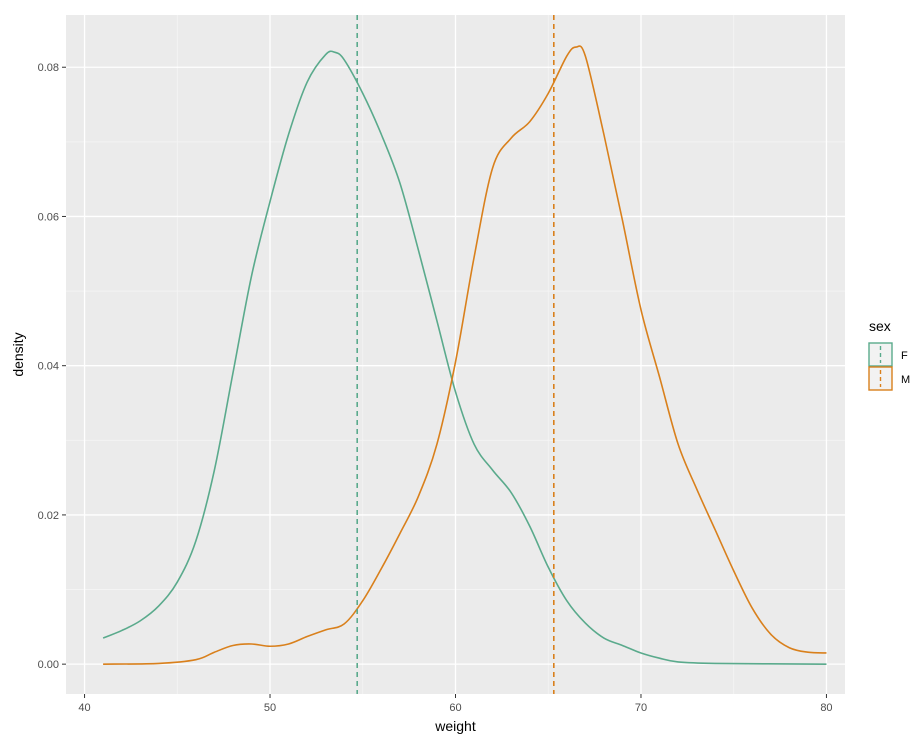  I want to click on x-axis-title: weight, so click(455, 726).